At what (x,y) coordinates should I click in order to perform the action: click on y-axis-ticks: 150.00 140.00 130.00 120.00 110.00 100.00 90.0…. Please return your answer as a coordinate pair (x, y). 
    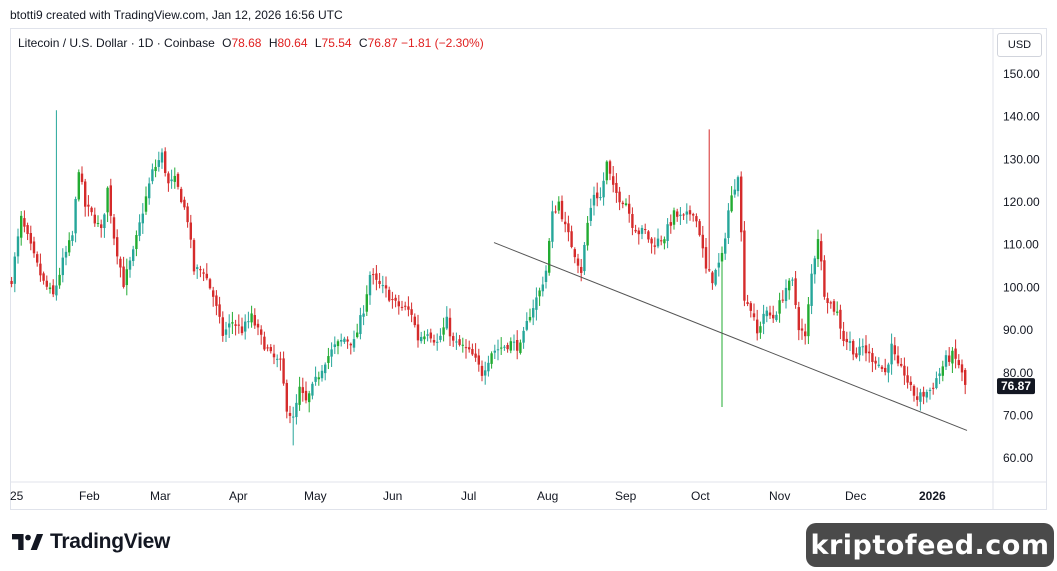
    Looking at the image, I should click on (1021, 266).